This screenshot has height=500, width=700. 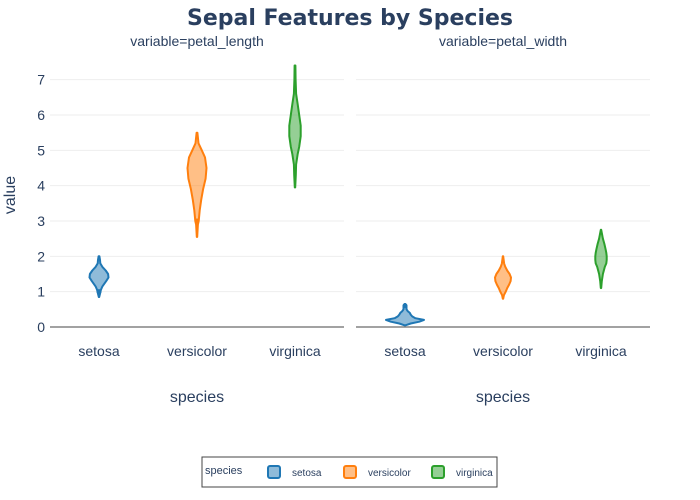 I want to click on y-tick-label-3: 3, so click(x=41, y=221).